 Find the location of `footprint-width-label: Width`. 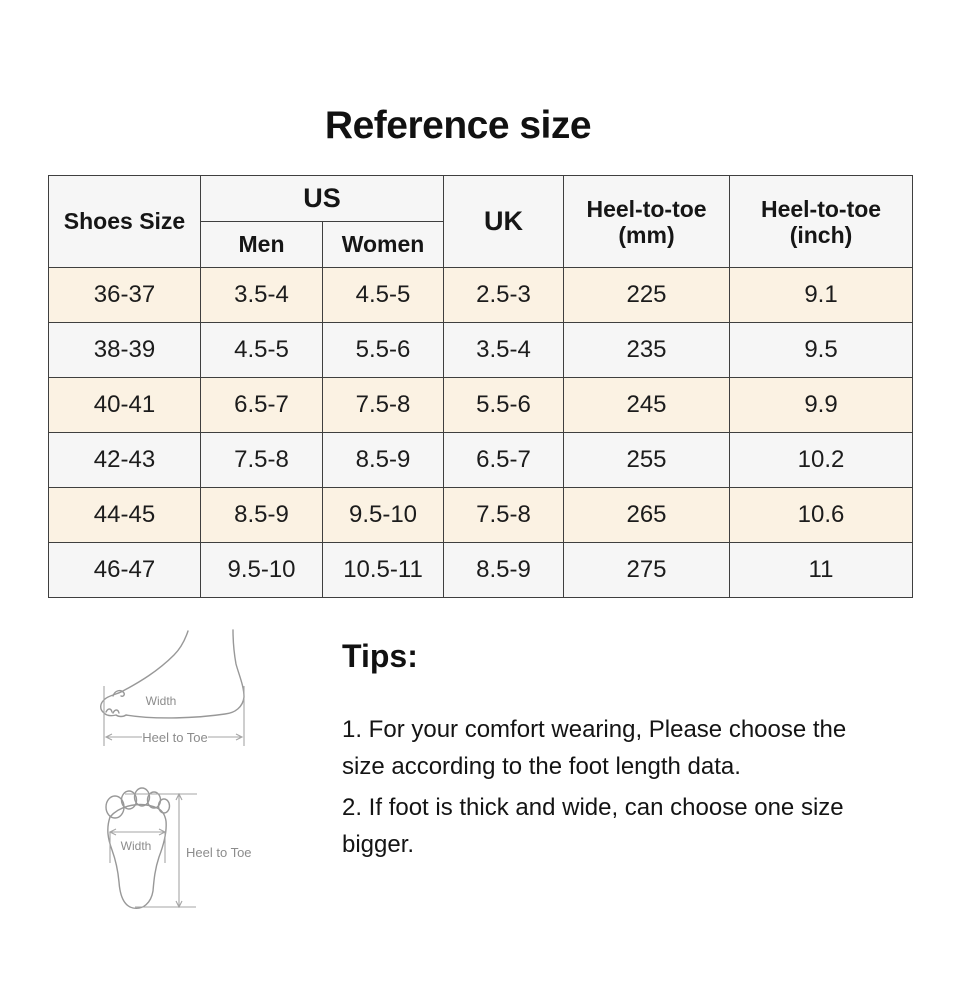

footprint-width-label: Width is located at coordinates (136, 846).